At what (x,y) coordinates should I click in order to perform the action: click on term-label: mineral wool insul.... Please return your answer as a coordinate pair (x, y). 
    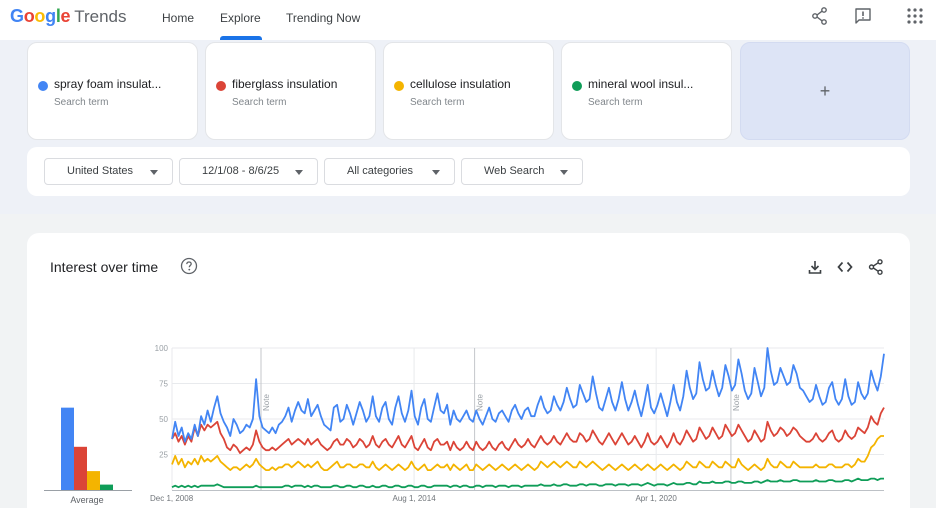
    Looking at the image, I should click on (641, 84).